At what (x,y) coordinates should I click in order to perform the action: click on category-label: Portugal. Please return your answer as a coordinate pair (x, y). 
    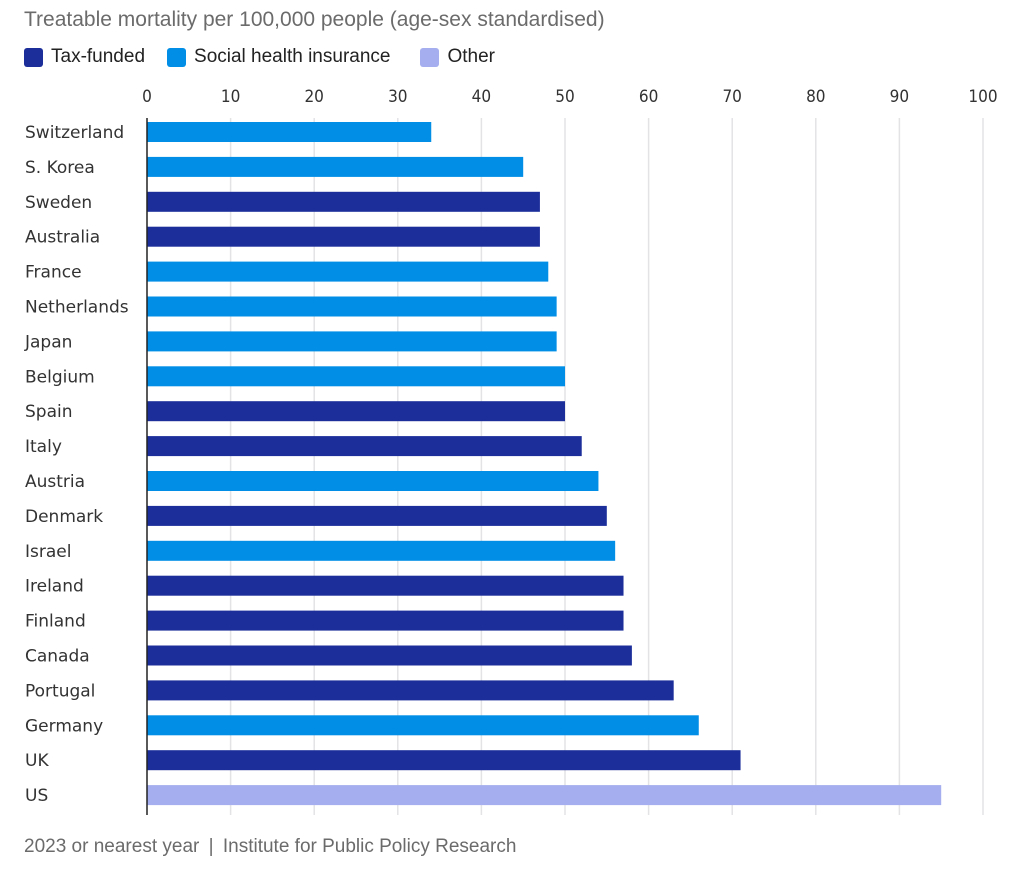
    Looking at the image, I should click on (60, 691).